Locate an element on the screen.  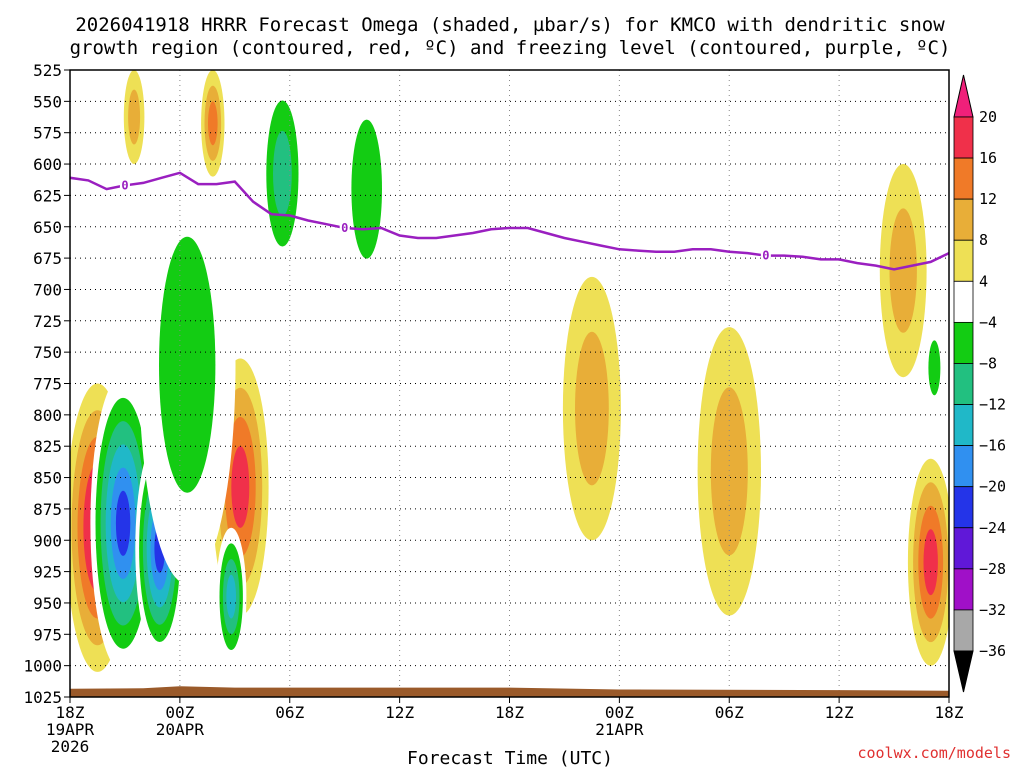
x-tick-label-0-1: 19APR is located at coordinates (70, 729).